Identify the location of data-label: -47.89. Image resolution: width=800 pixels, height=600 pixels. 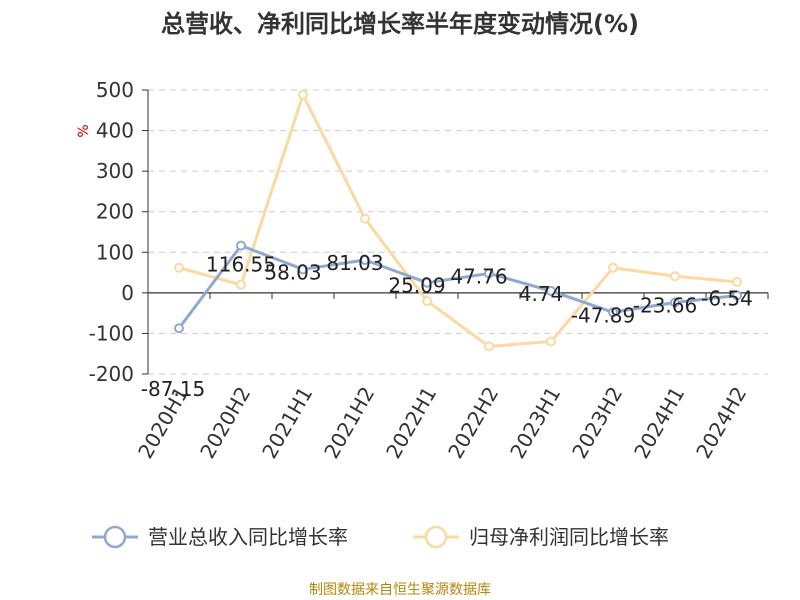
(603, 315).